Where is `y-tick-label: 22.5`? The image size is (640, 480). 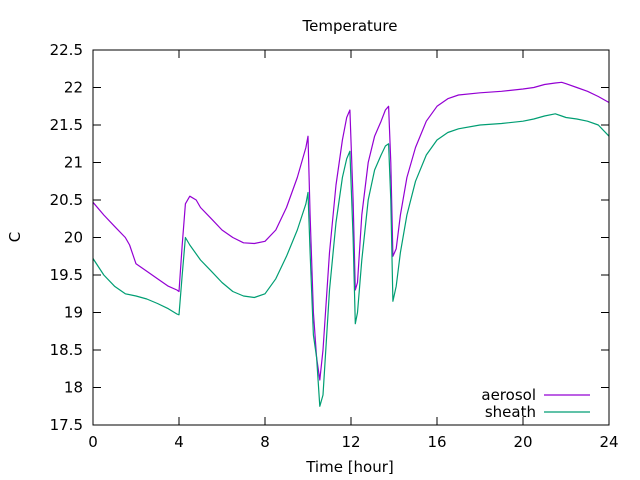 y-tick-label: 22.5 is located at coordinates (66, 50).